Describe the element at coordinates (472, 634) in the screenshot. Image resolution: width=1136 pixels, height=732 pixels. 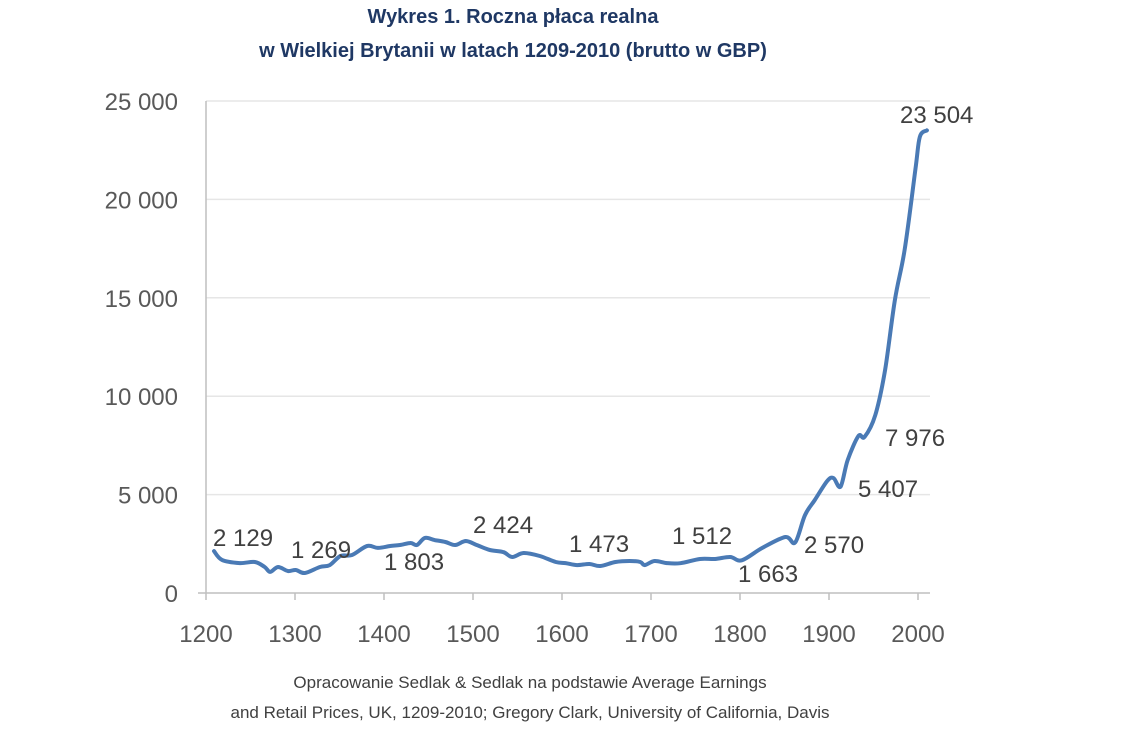
I see `x-tick-label: 1500` at that location.